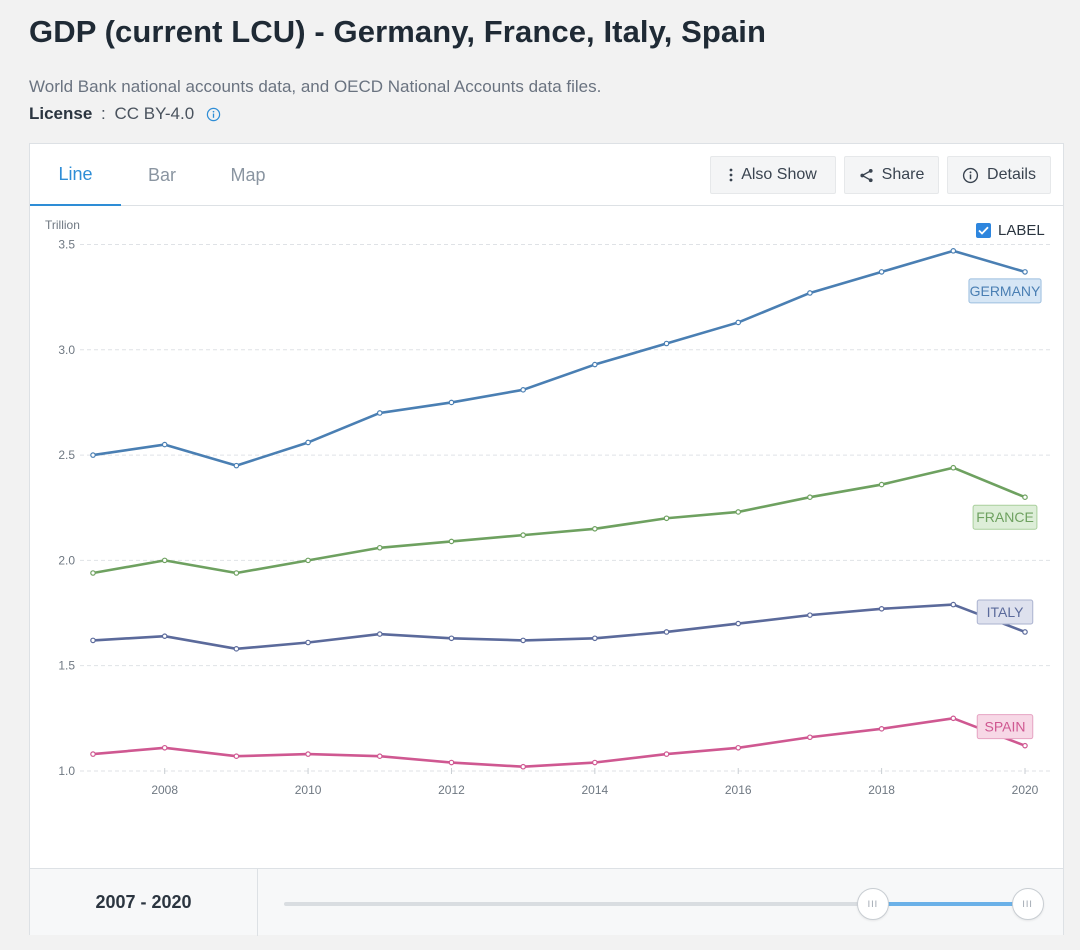 The width and height of the screenshot is (1080, 950). I want to click on year-range-text: 2007 - 2020, so click(144, 902).